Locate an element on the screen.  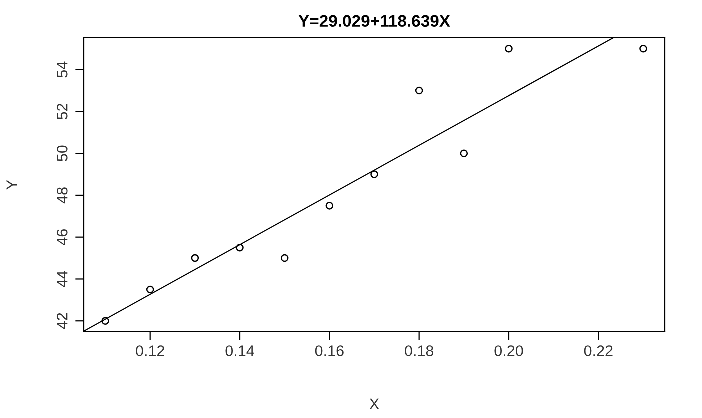
chart-title: Y=29.029+118.639X is located at coordinates (374, 21).